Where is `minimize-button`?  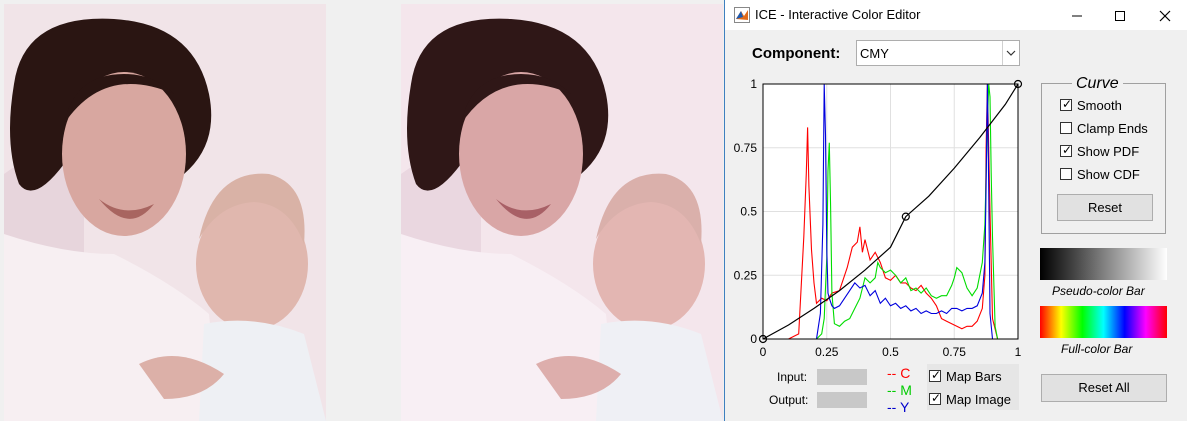 minimize-button is located at coordinates (1077, 15).